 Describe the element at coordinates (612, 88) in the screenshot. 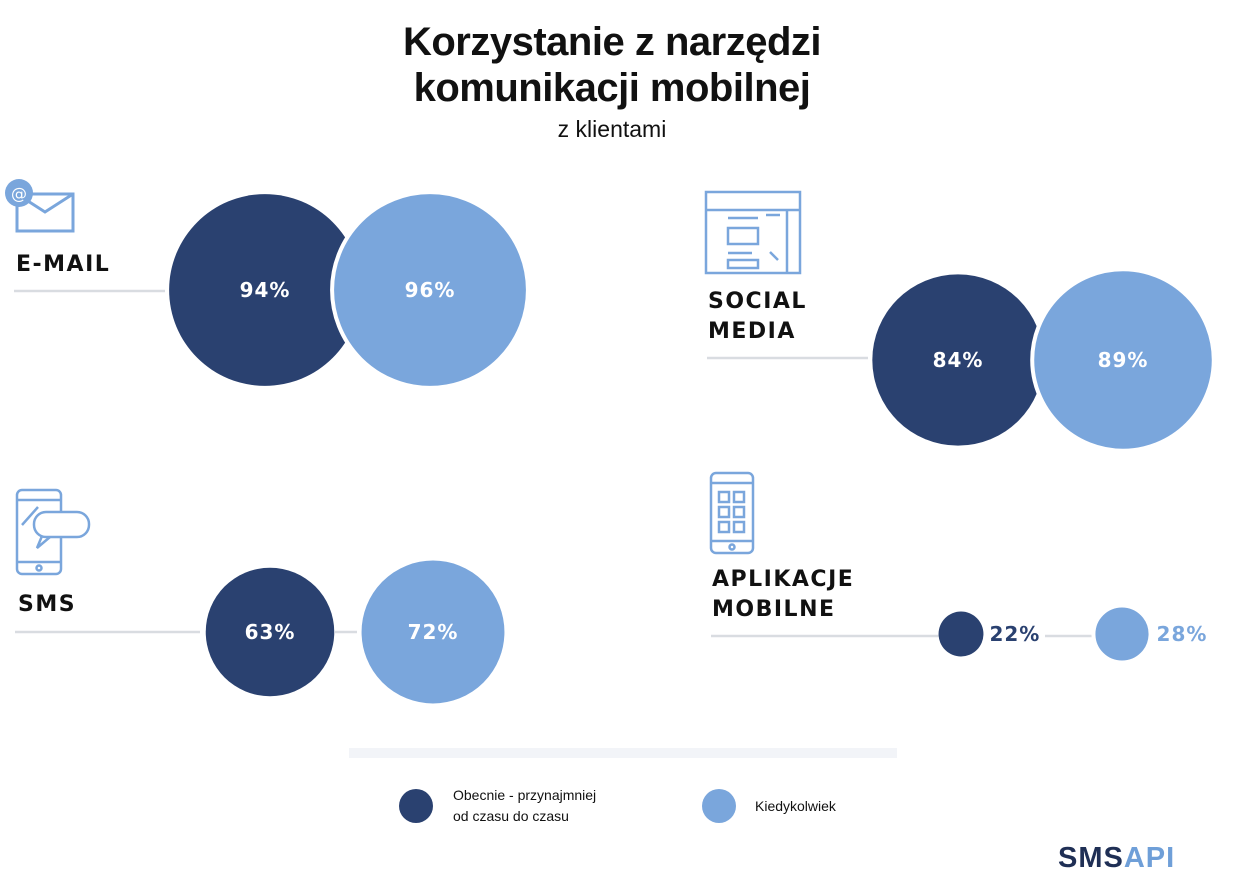

I see `title-line-2: komunikacji mobilnej` at that location.